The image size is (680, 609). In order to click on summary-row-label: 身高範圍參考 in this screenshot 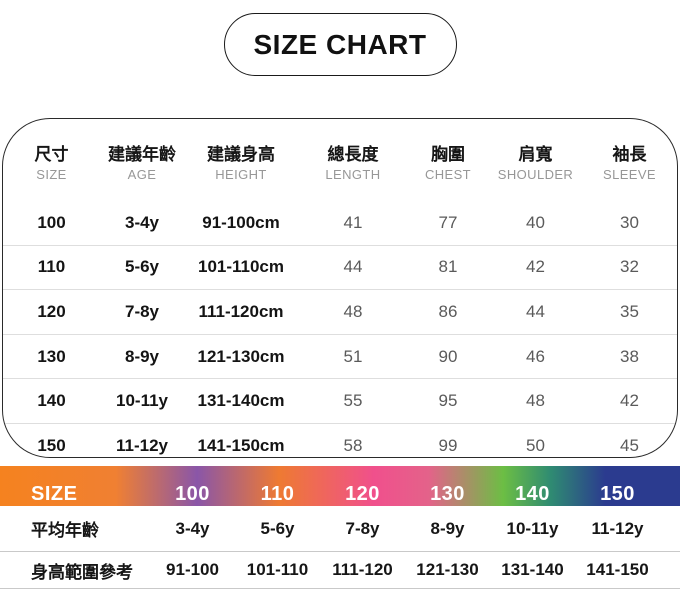, I will do `click(82, 572)`.